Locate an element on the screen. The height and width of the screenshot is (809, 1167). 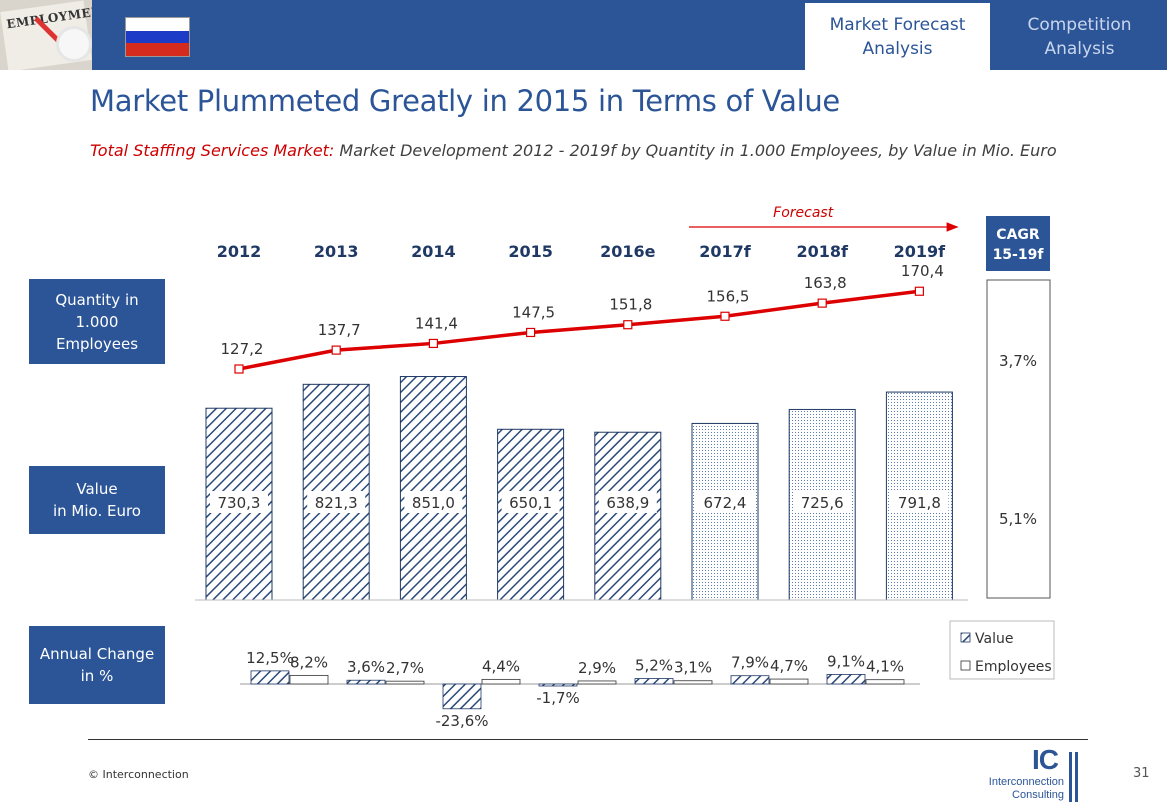
change-value-label: -23,6% is located at coordinates (461, 721).